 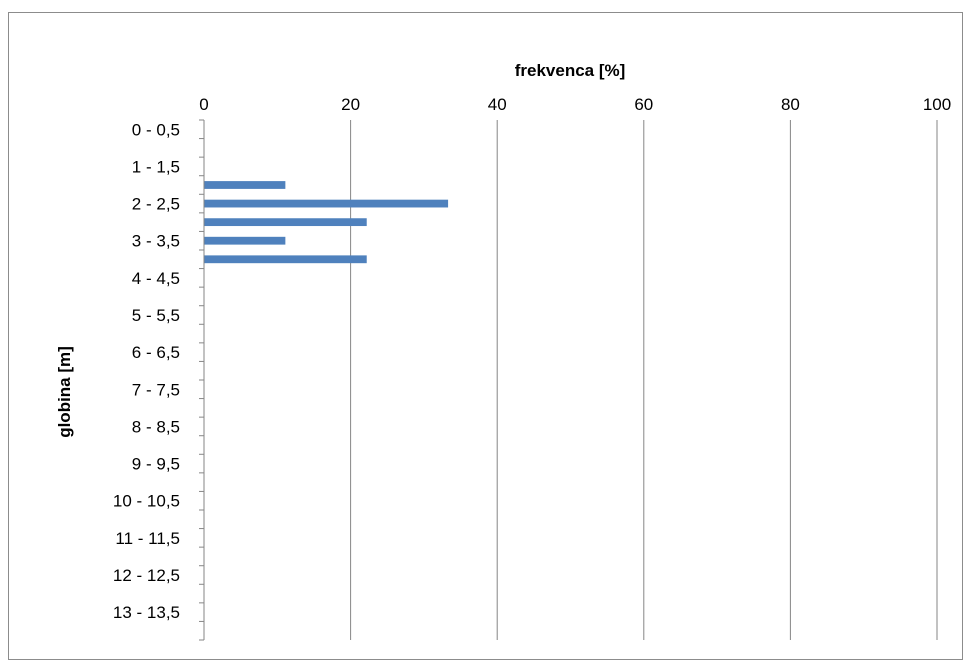 What do you see at coordinates (497, 104) in the screenshot?
I see `x-tick-label: 40` at bounding box center [497, 104].